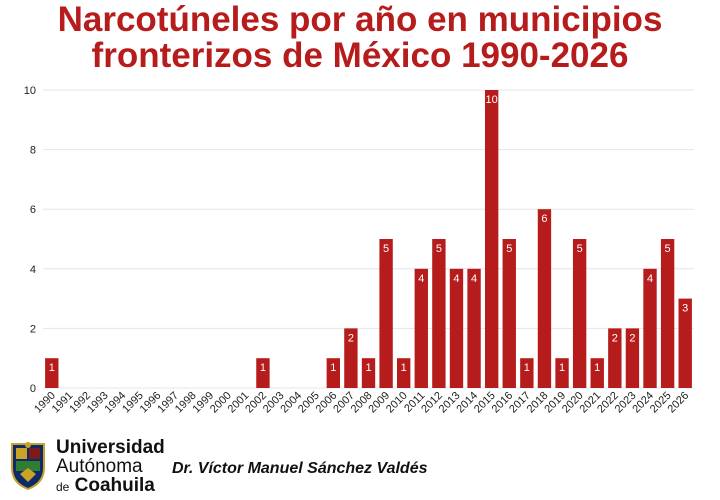 This screenshot has width=720, height=500. What do you see at coordinates (650, 328) in the screenshot?
I see `bar-2024` at bounding box center [650, 328].